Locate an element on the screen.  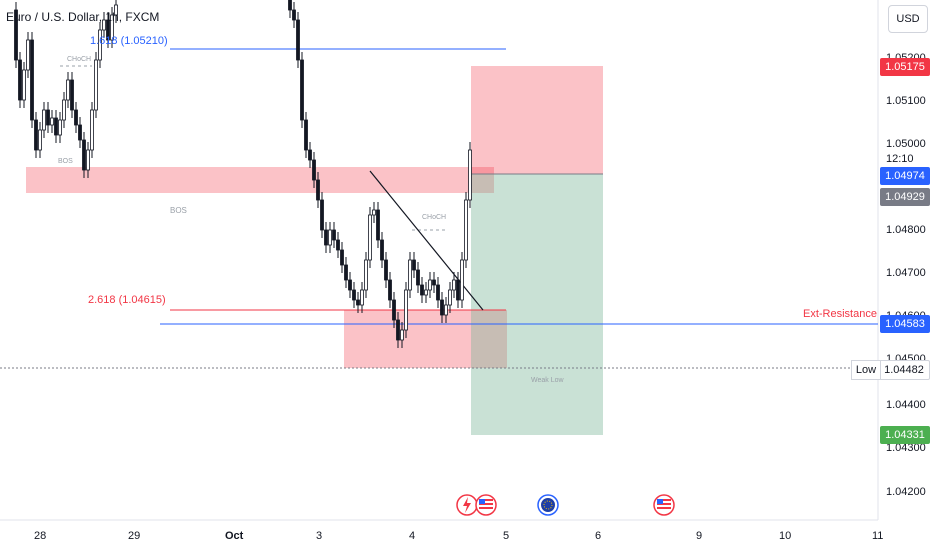
price-tick: 1.04800 is located at coordinates (906, 230).